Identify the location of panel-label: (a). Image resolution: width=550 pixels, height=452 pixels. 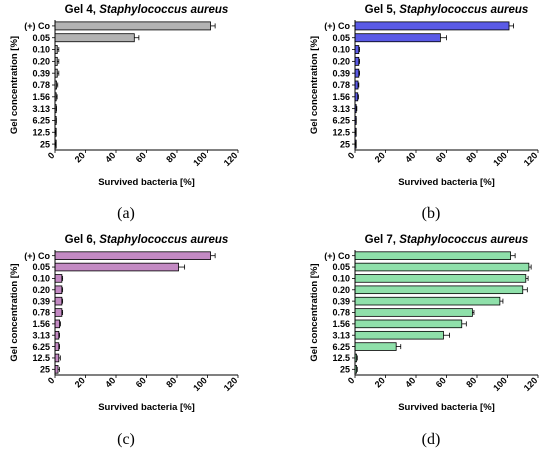
(126, 213).